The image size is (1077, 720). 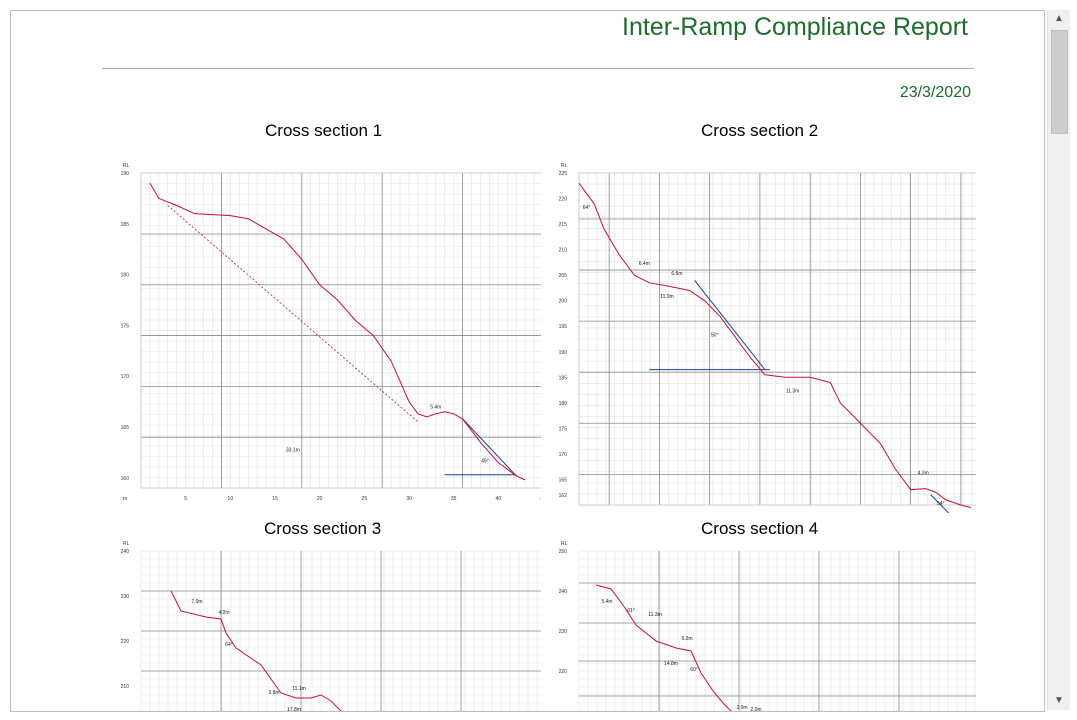 I want to click on title-divider, so click(x=538, y=68).